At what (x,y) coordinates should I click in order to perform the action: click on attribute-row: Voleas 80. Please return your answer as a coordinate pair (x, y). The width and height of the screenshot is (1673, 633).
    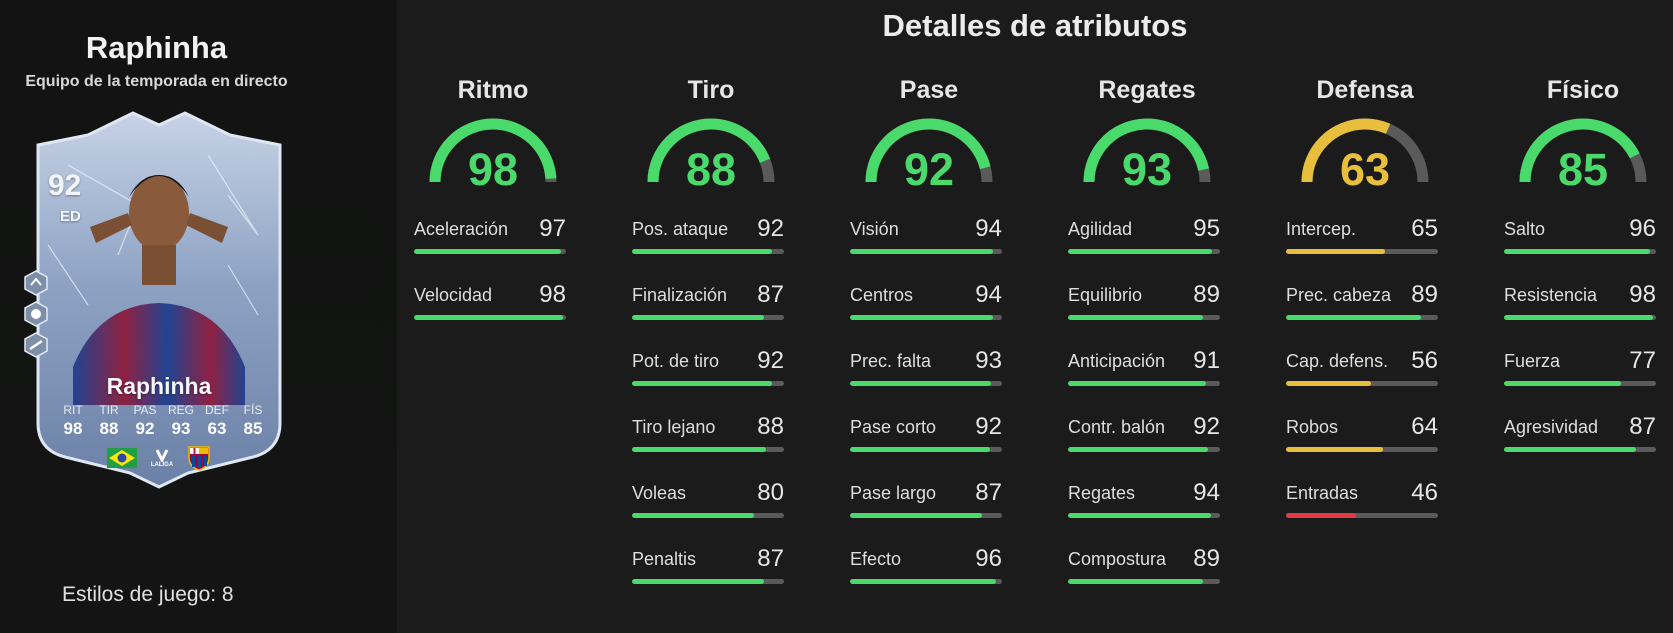
    Looking at the image, I should click on (711, 514).